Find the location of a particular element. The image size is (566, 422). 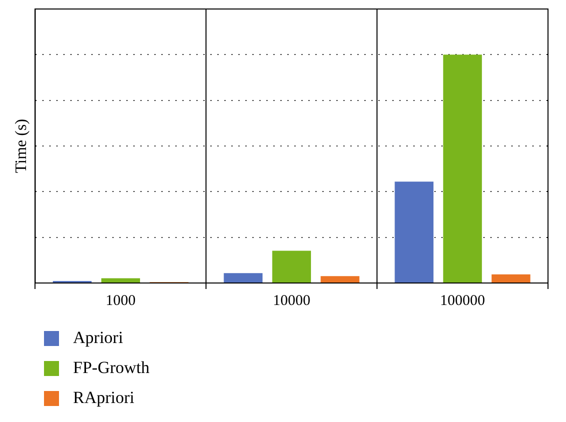

legend-label: RApriori is located at coordinates (103, 398).